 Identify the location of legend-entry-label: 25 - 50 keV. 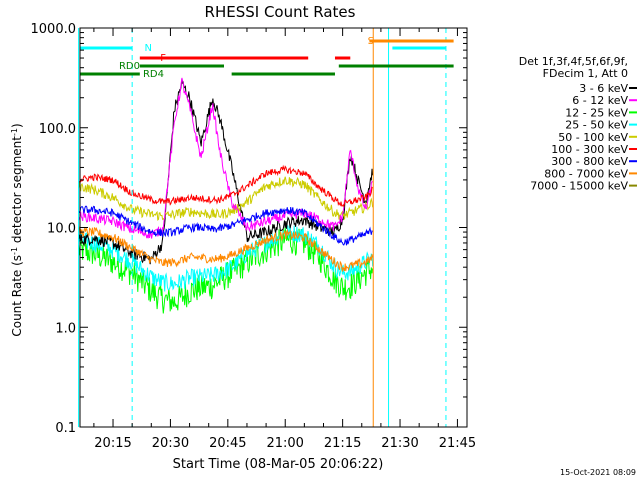
(596, 125).